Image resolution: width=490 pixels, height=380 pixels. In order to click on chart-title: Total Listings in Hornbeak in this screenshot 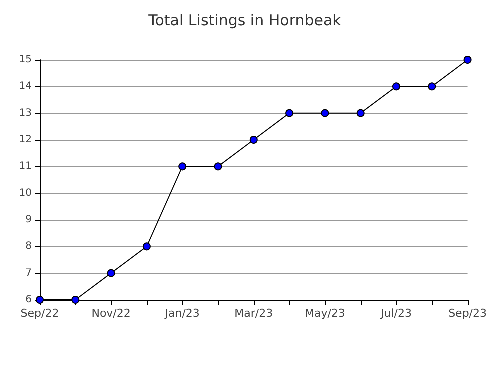, I will do `click(245, 21)`.